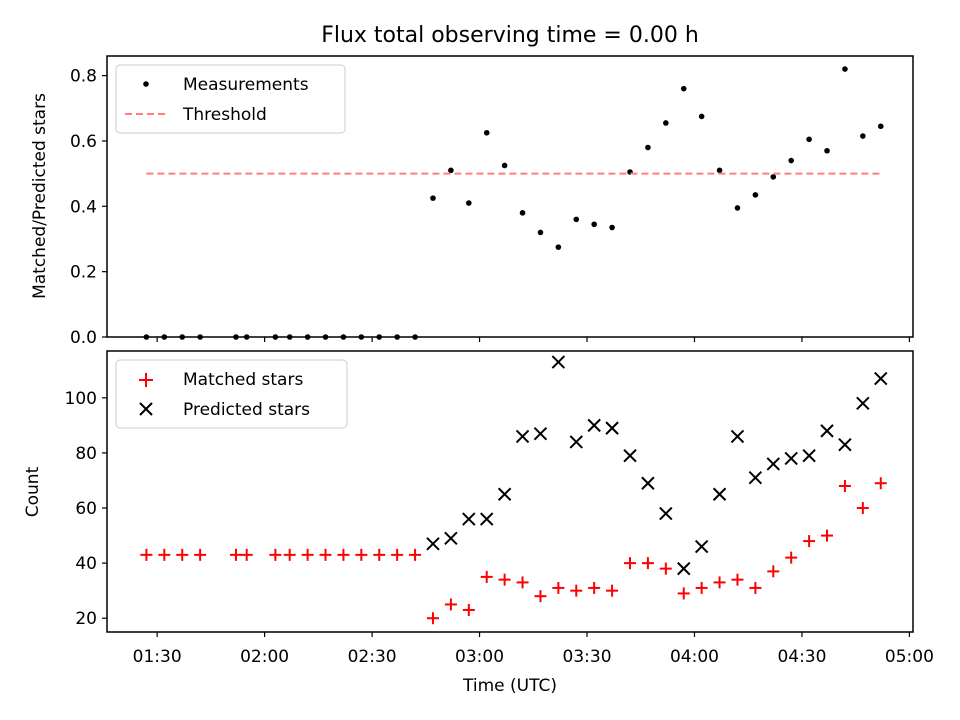  I want to click on top-y-tick-label: 0.2, so click(83, 273).